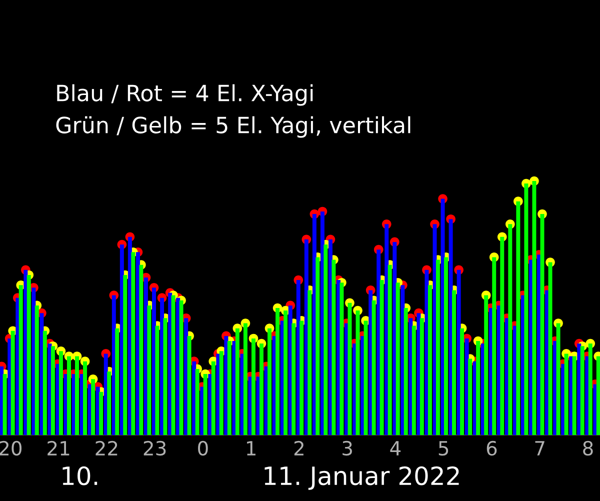 The width and height of the screenshot is (600, 501). I want to click on x-tick-label: 23, so click(155, 448).